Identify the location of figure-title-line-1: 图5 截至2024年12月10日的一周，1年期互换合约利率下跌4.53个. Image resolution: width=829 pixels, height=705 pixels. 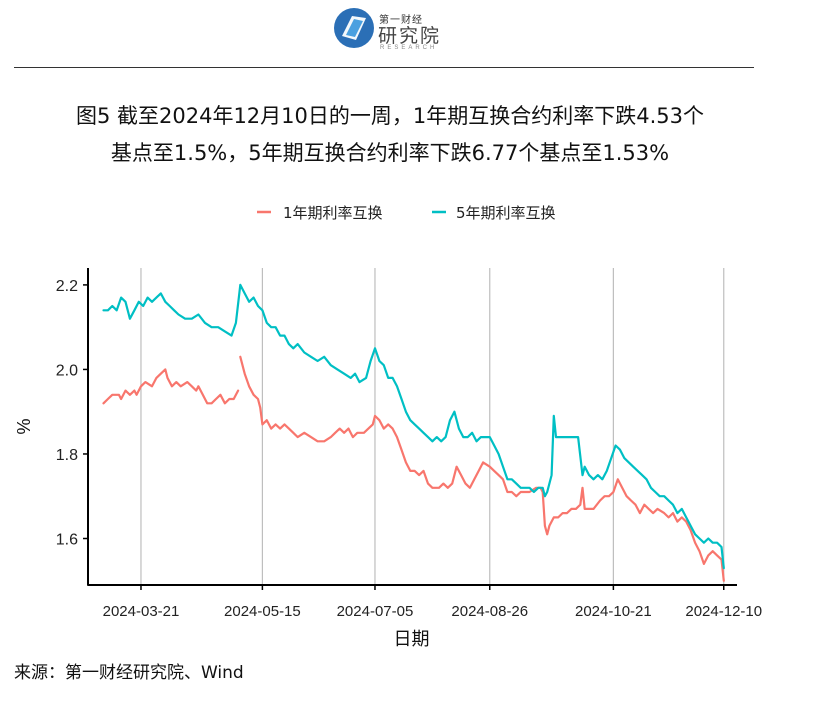
(390, 116).